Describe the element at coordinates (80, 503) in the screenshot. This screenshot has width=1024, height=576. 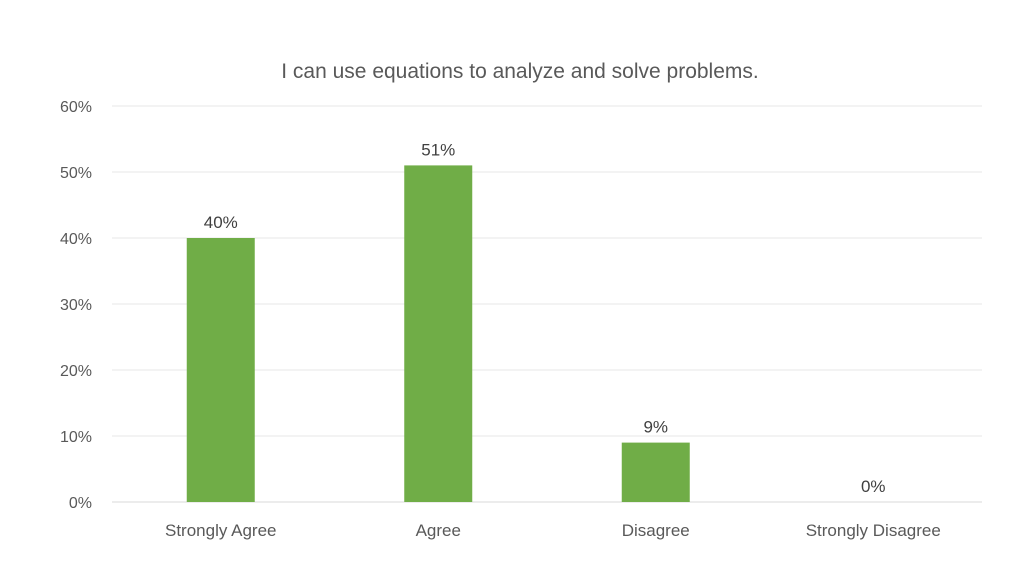
I see `y-tick-label: 0%` at that location.